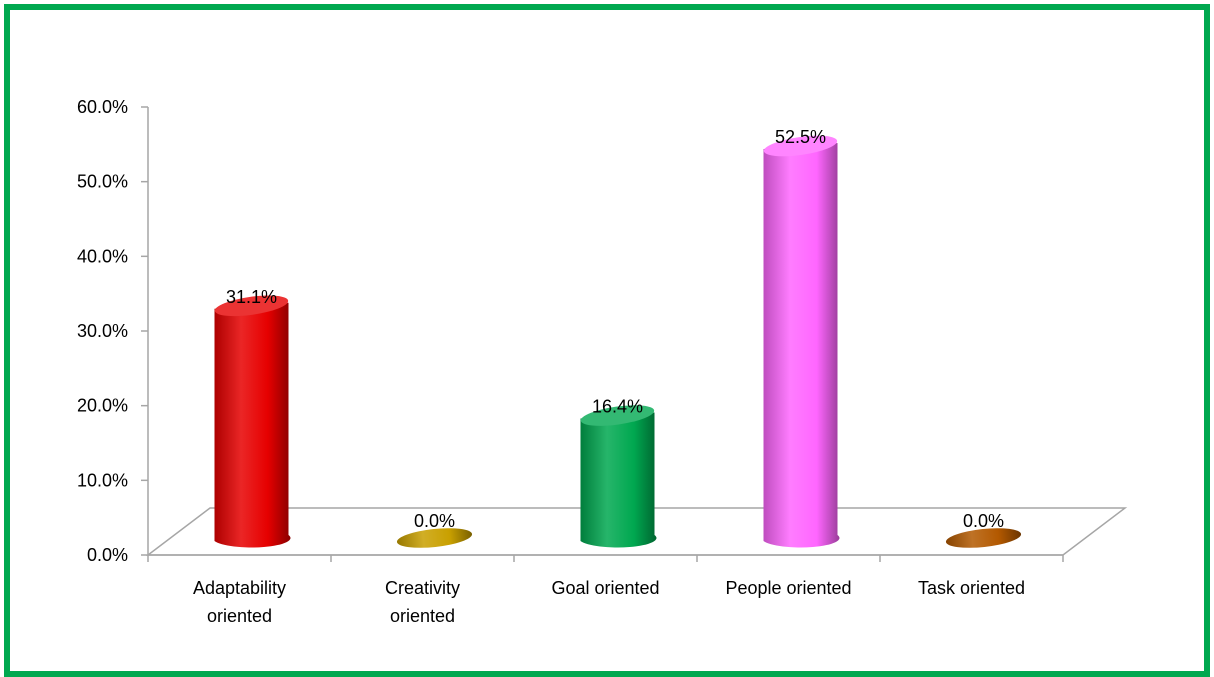  Describe the element at coordinates (422, 588) in the screenshot. I see `x-tick-label: Creativity` at that location.